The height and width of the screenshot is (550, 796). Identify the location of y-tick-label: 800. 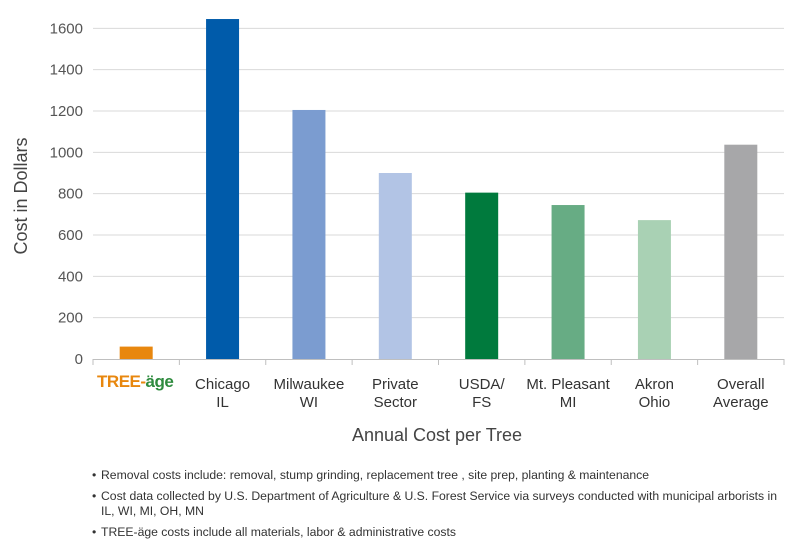
(70, 194).